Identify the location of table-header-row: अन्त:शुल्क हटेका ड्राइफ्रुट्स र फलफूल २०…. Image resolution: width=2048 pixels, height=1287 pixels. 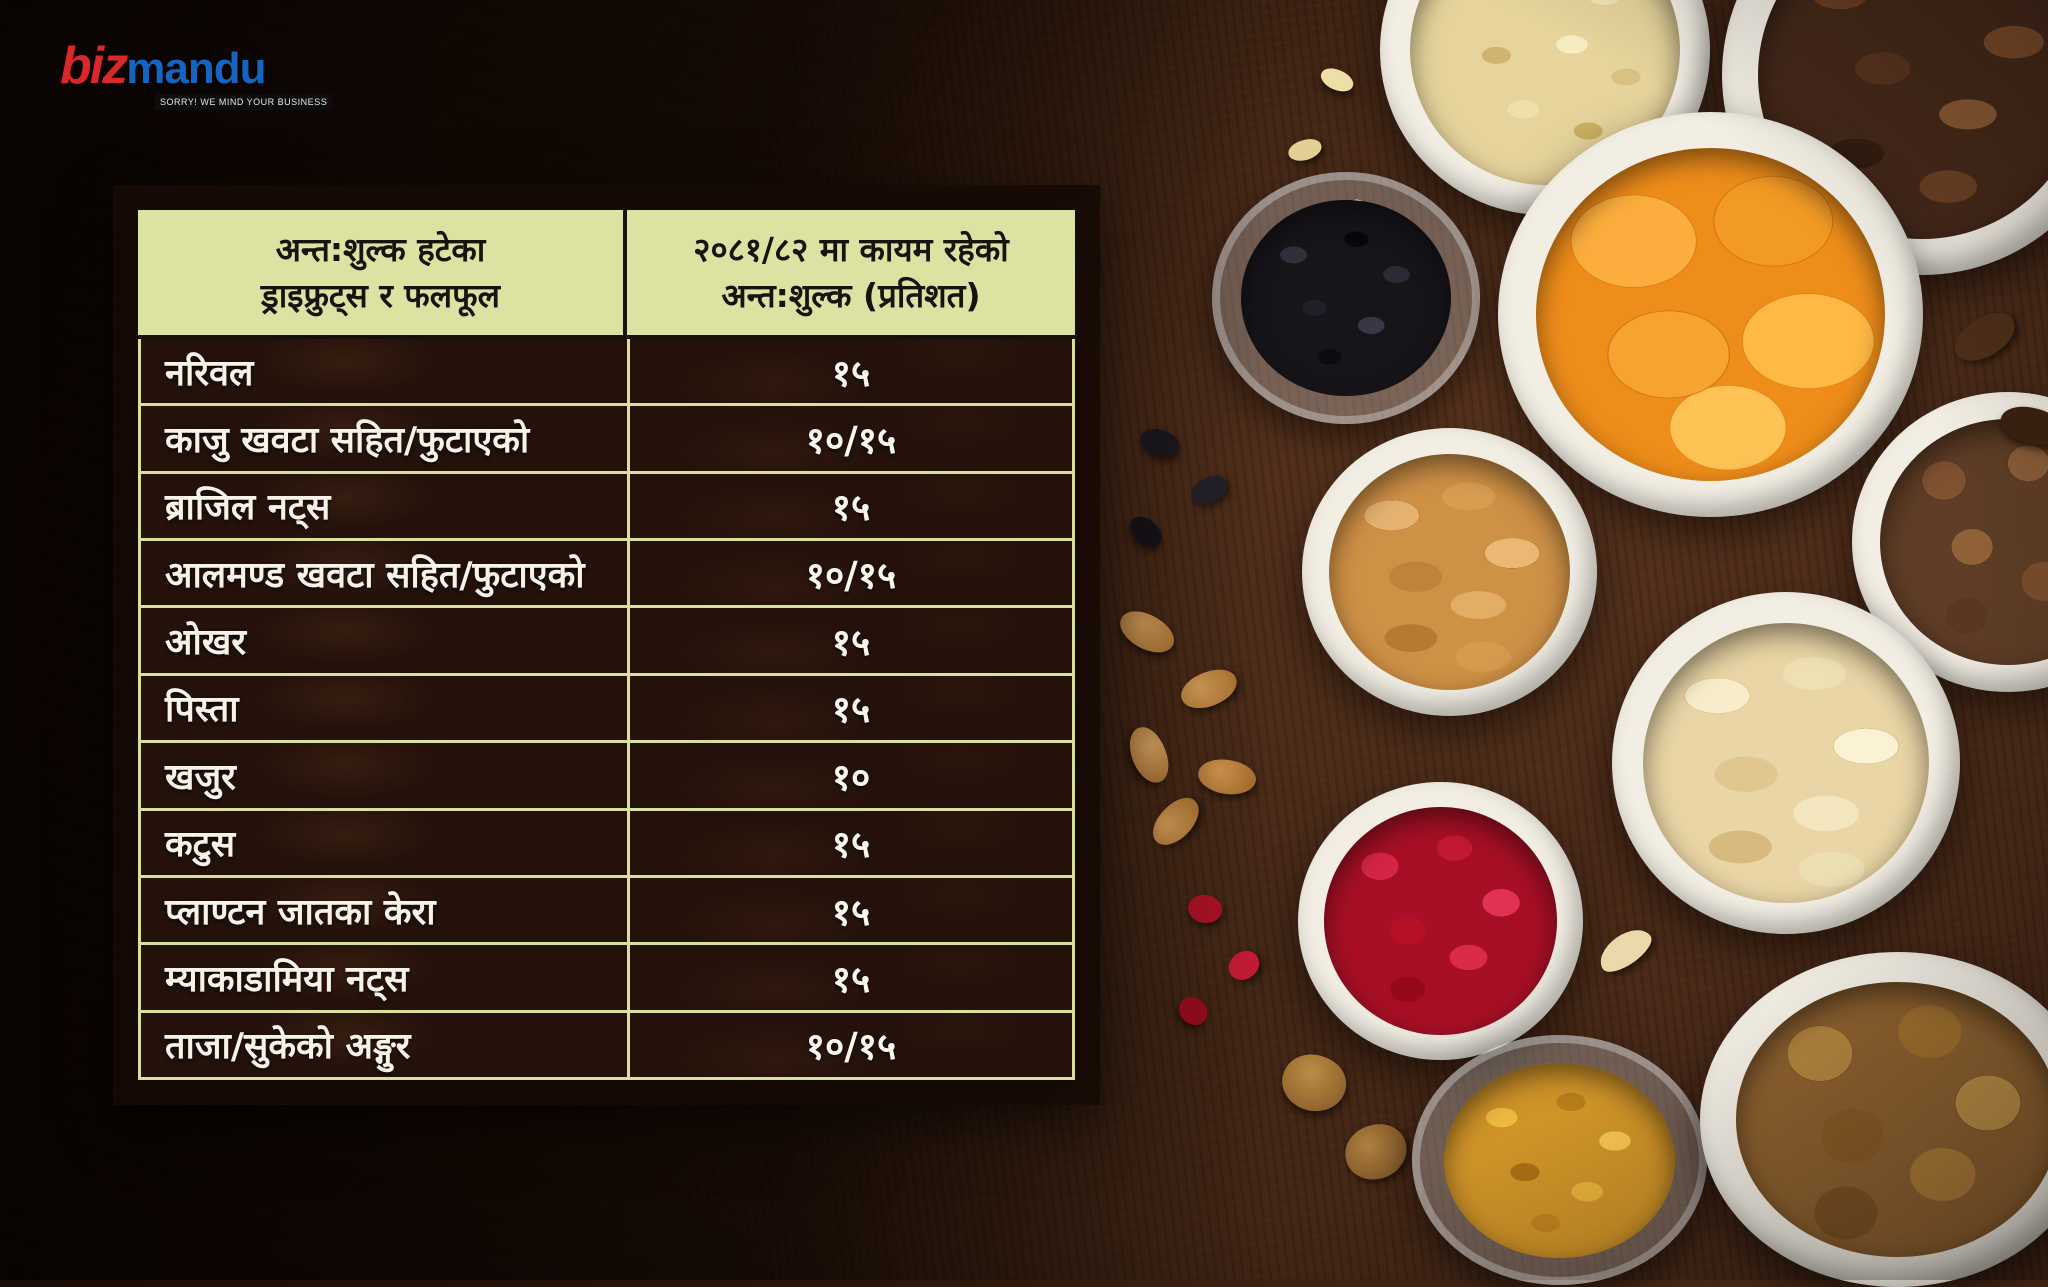
(606, 274).